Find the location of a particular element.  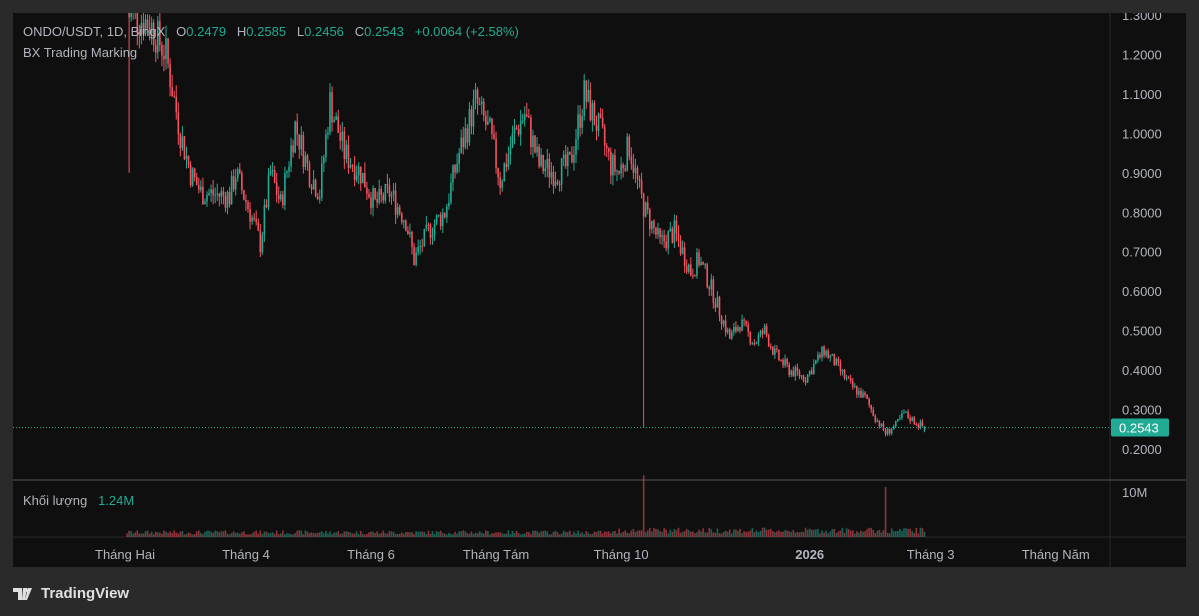

volume-label: Khối lượng is located at coordinates (55, 500).